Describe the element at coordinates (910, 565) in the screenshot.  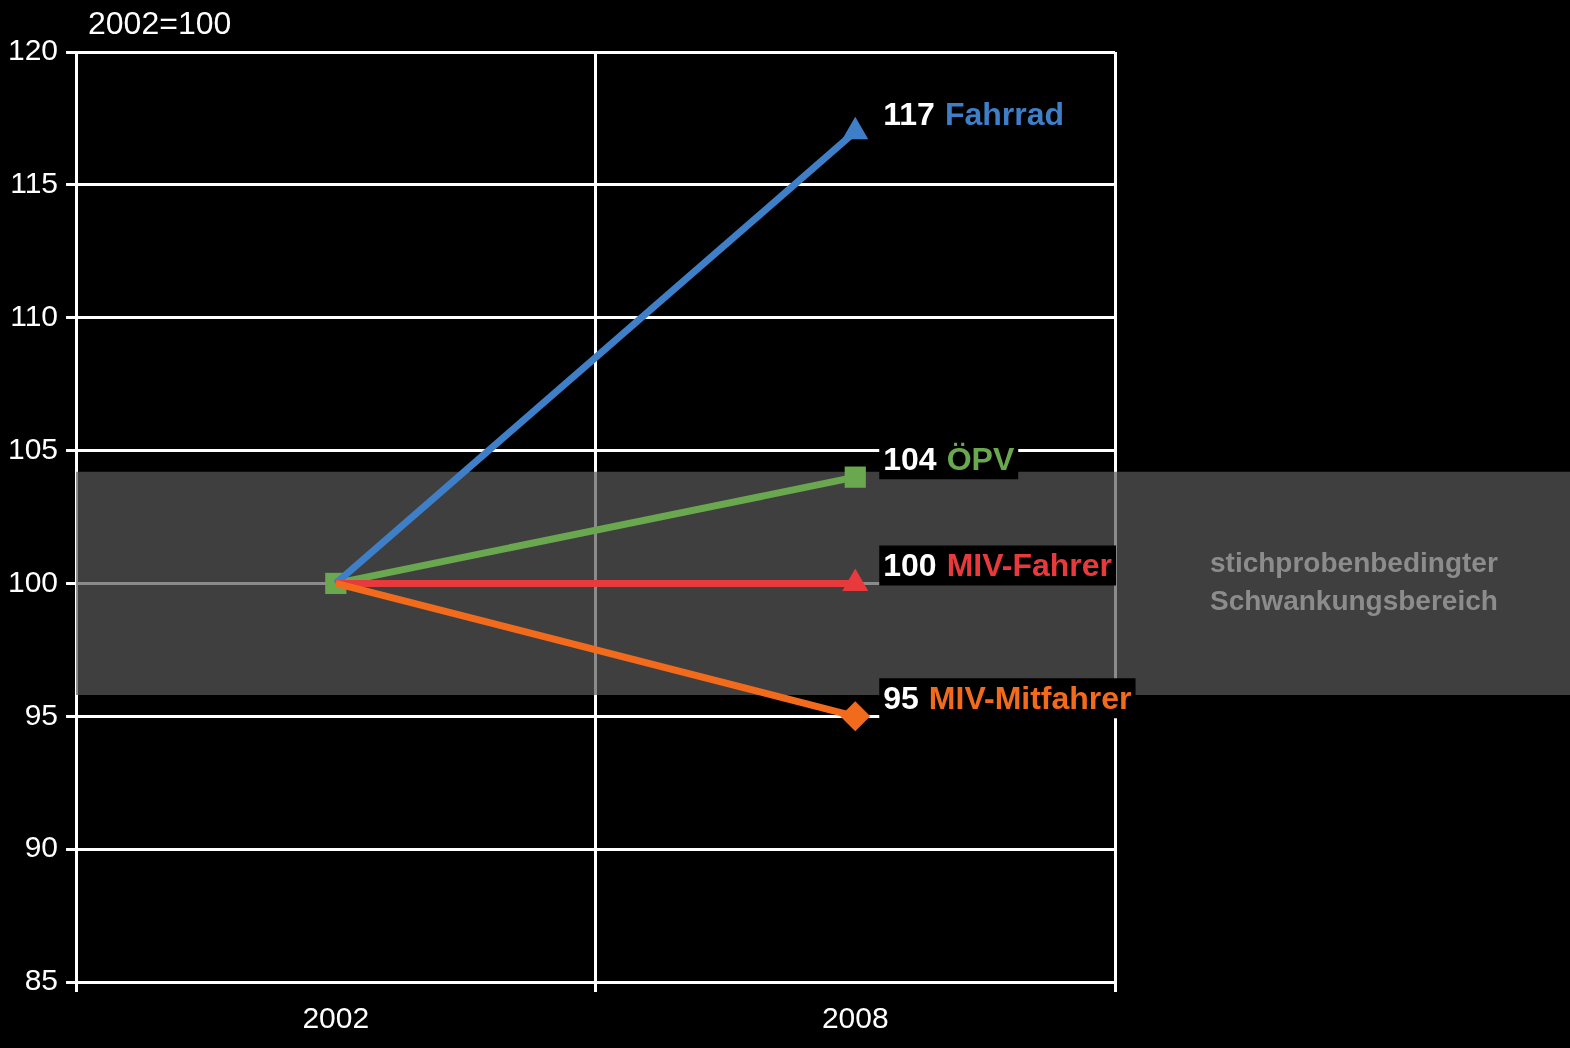
I see `data-label: 100` at that location.